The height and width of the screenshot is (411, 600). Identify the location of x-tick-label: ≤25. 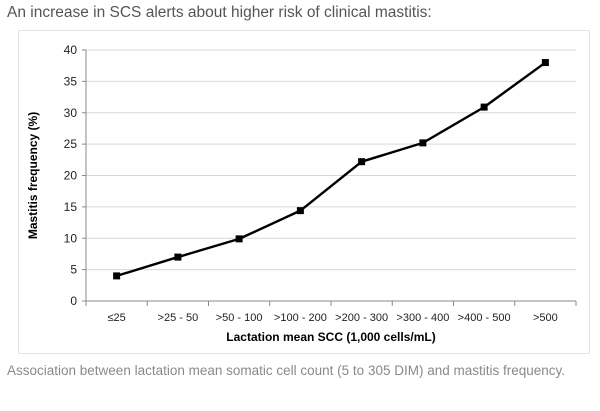
(116, 318).